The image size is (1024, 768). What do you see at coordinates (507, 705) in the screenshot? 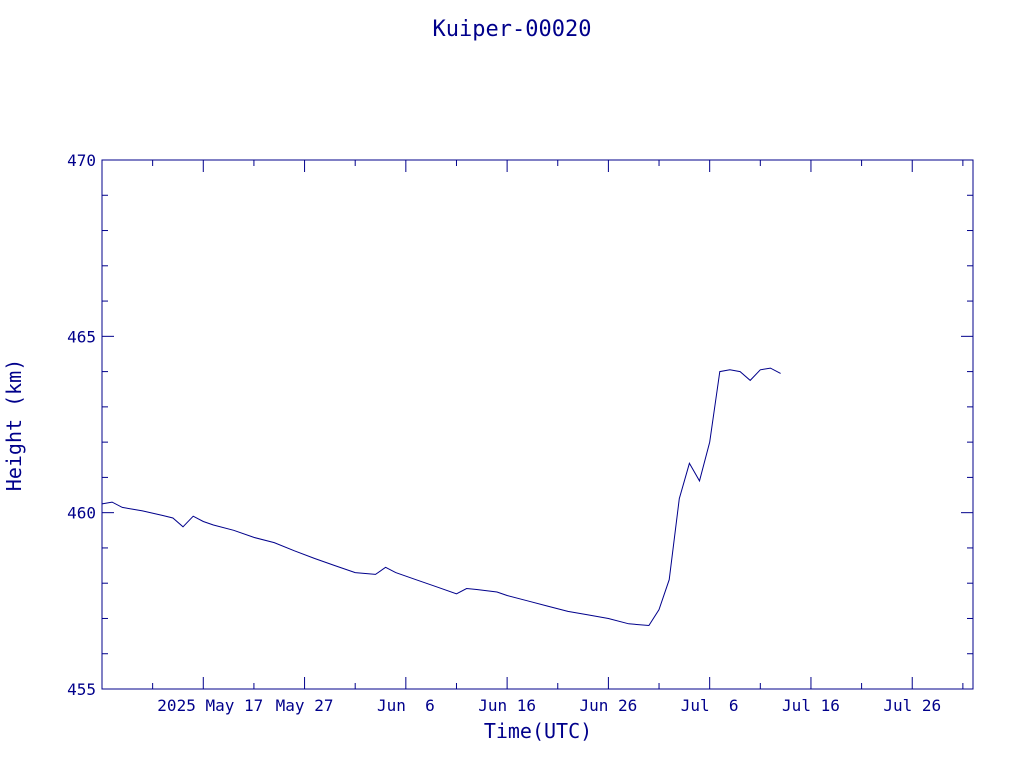
I see `x-tick-label: Jun 16` at bounding box center [507, 705].